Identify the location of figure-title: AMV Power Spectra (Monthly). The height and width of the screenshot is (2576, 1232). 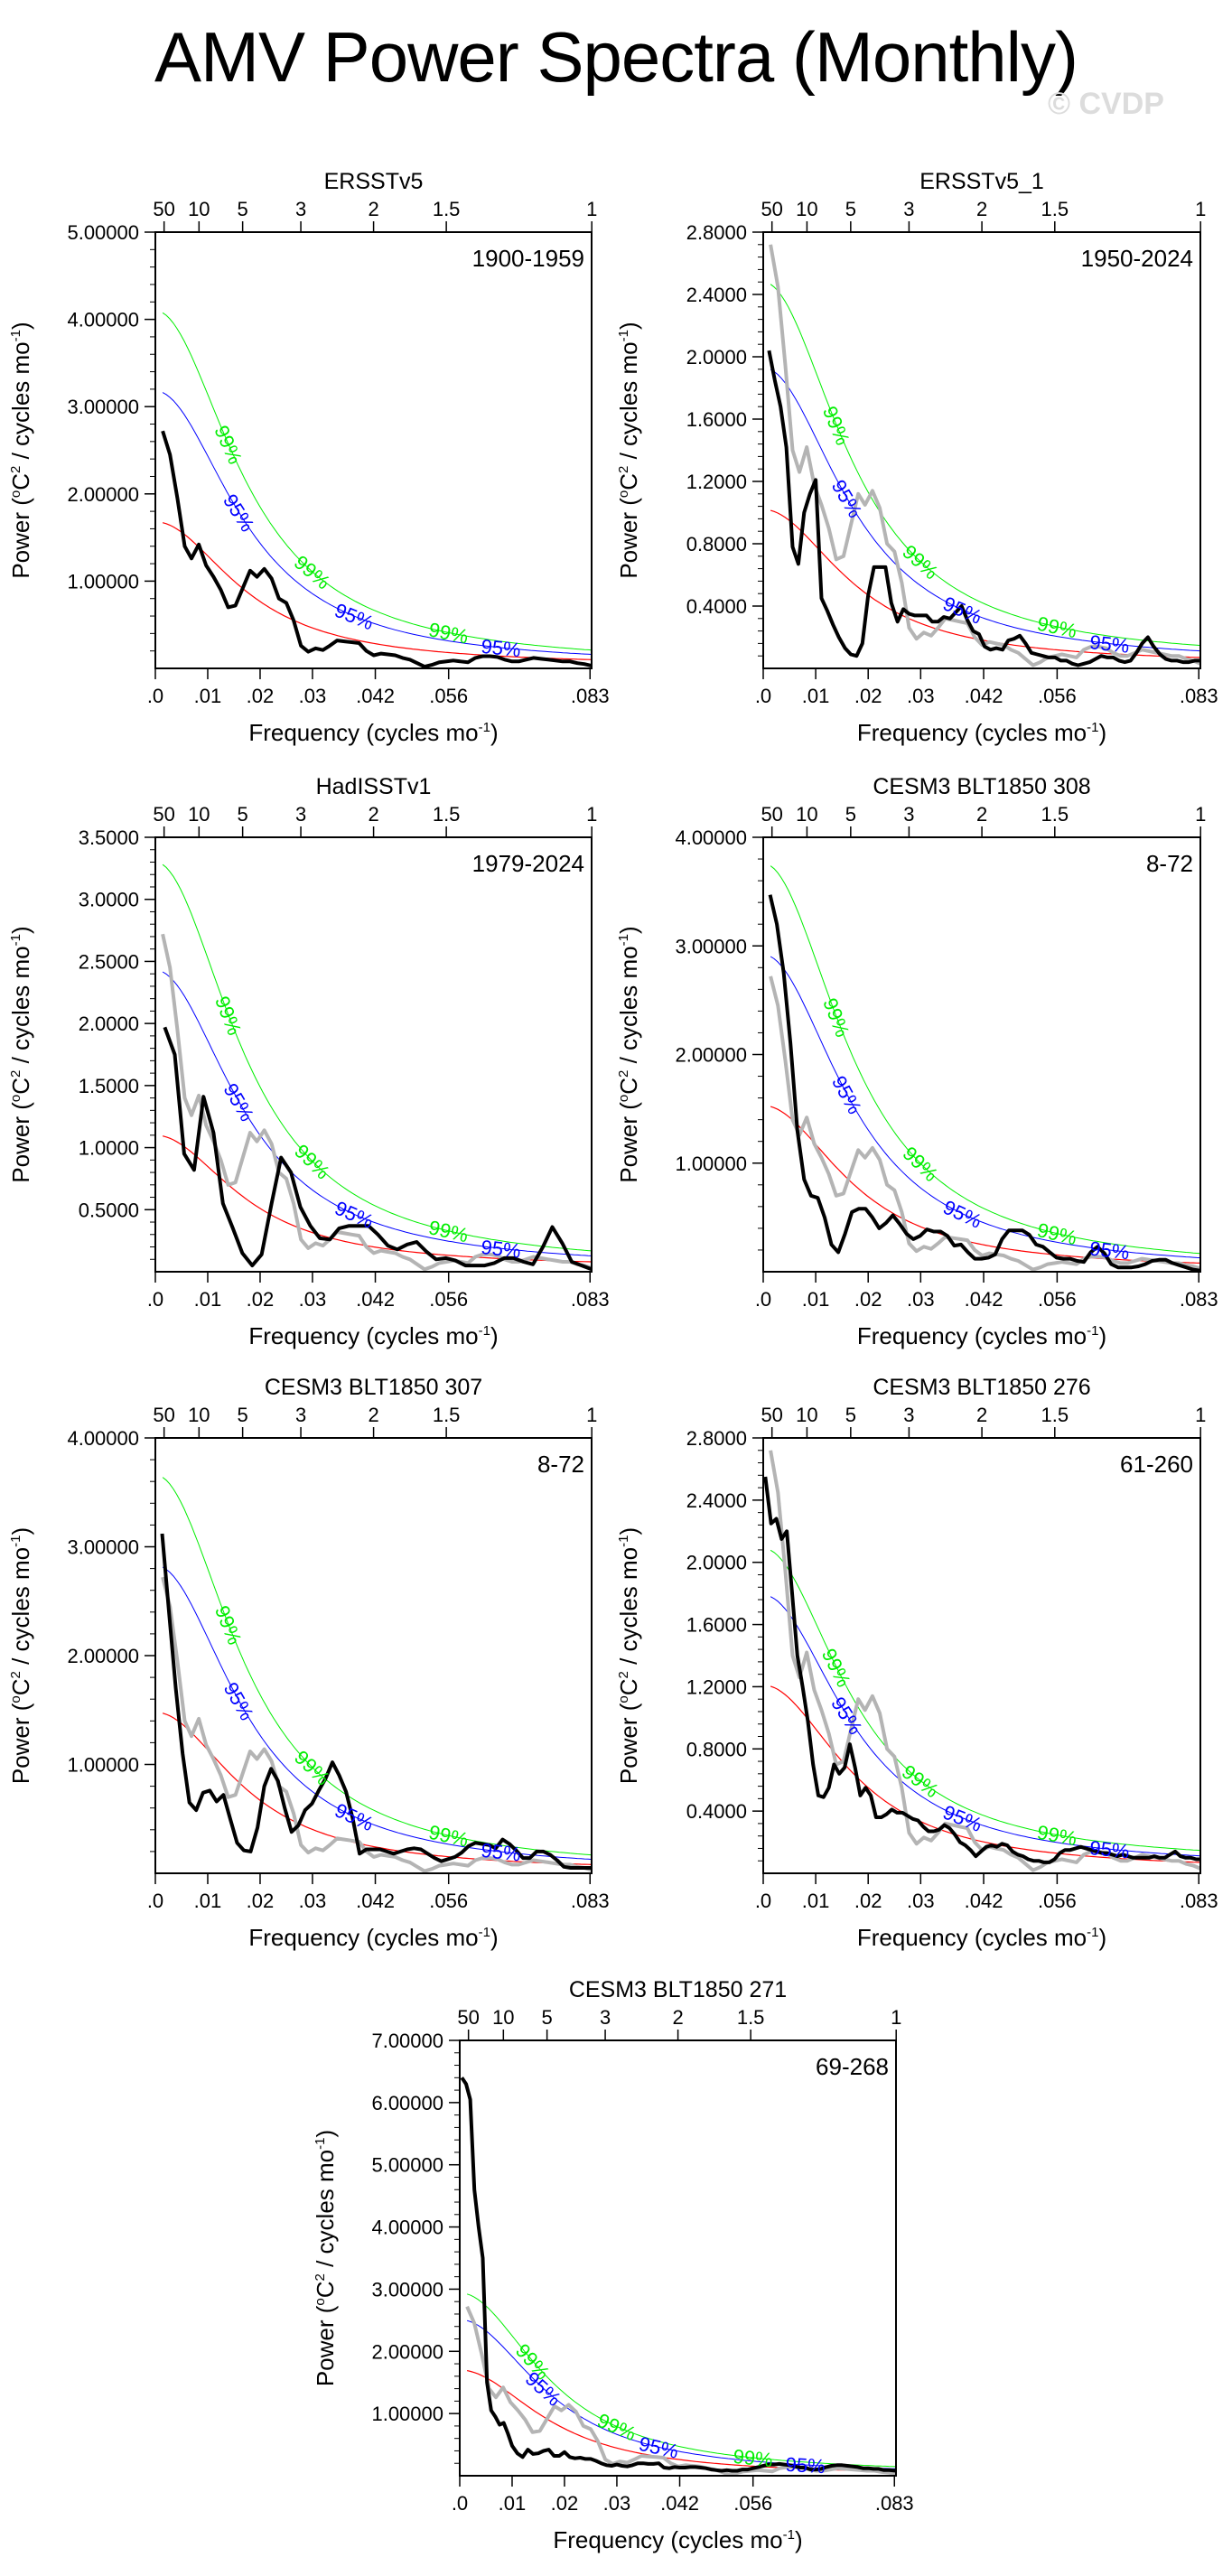
(616, 57).